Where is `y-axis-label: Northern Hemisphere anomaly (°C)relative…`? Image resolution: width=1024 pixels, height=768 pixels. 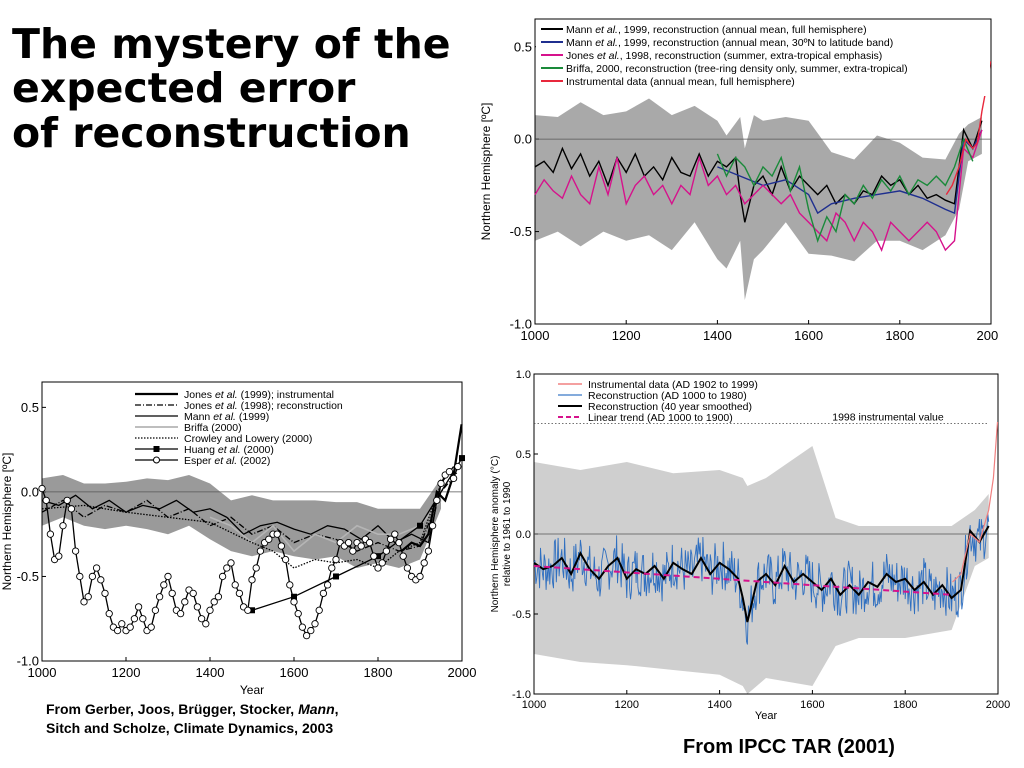
y-axis-label: Northern Hemisphere anomaly (°C)relative… is located at coordinates (501, 534).